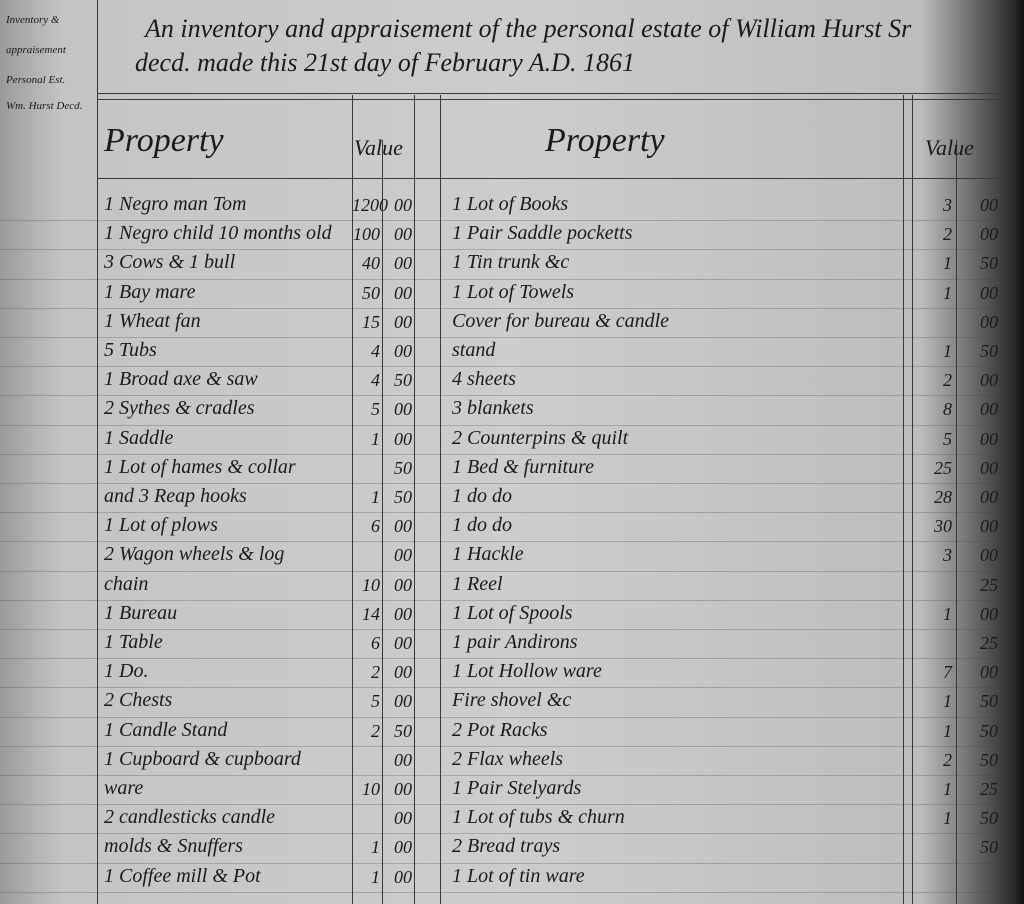 The image size is (1024, 904). I want to click on item-name: 1 Lot Hollow ware, so click(527, 671).